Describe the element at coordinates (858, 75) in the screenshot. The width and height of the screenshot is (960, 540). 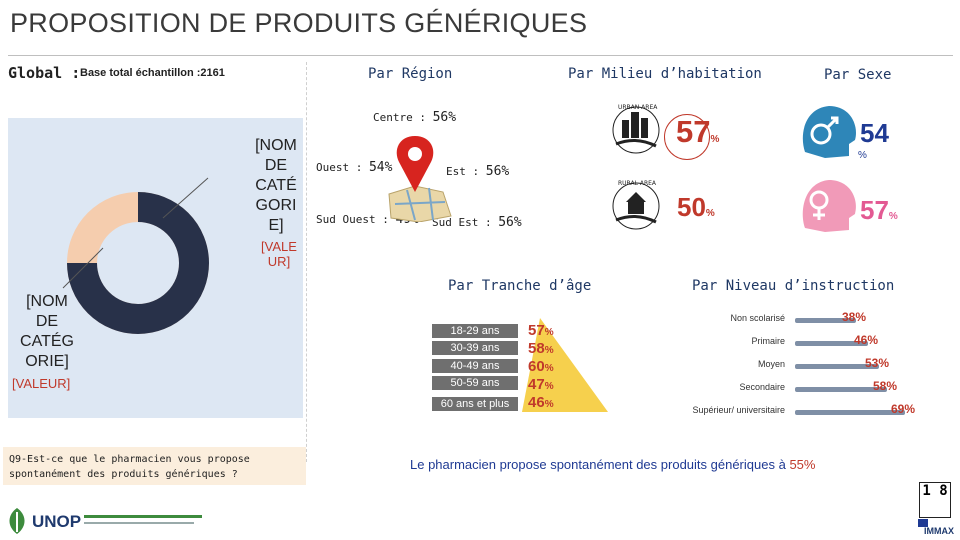
I see `sexe-title: Par Sexe` at that location.